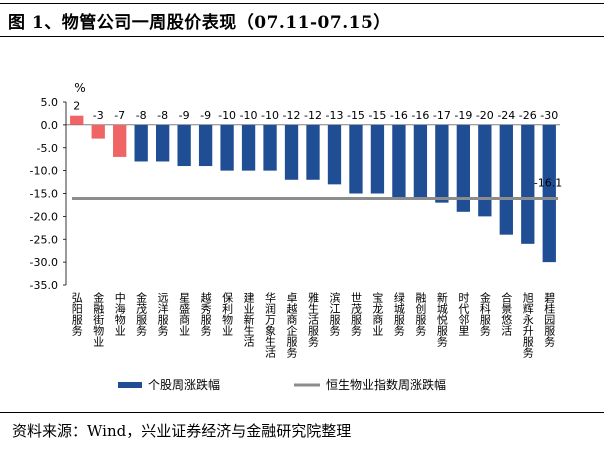  Describe the element at coordinates (44, 194) in the screenshot. I see `y-tick-label: -15.0` at that location.